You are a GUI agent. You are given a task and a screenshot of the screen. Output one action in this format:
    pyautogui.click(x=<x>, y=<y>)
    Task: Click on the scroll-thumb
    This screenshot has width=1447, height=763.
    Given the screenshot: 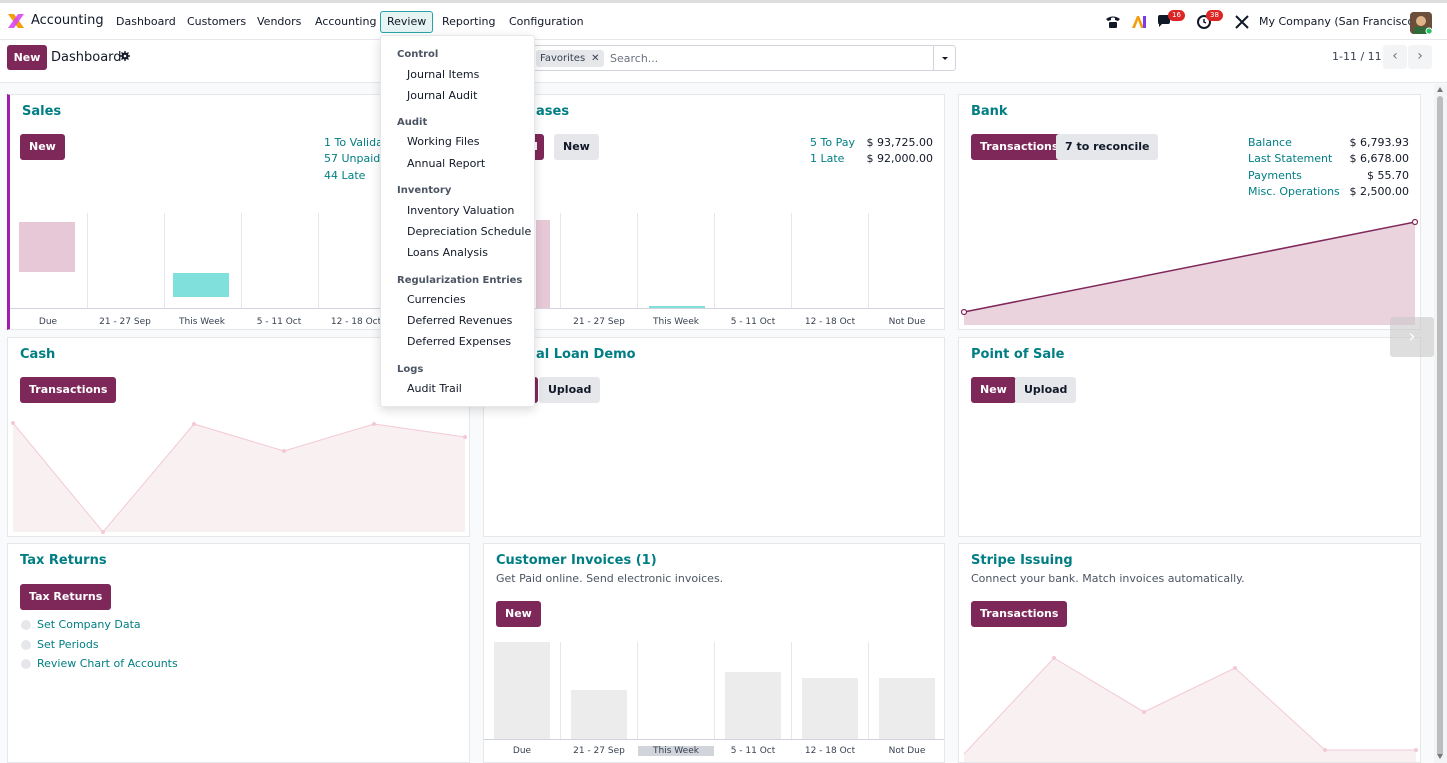 What is the action you would take?
    pyautogui.click(x=1440, y=426)
    